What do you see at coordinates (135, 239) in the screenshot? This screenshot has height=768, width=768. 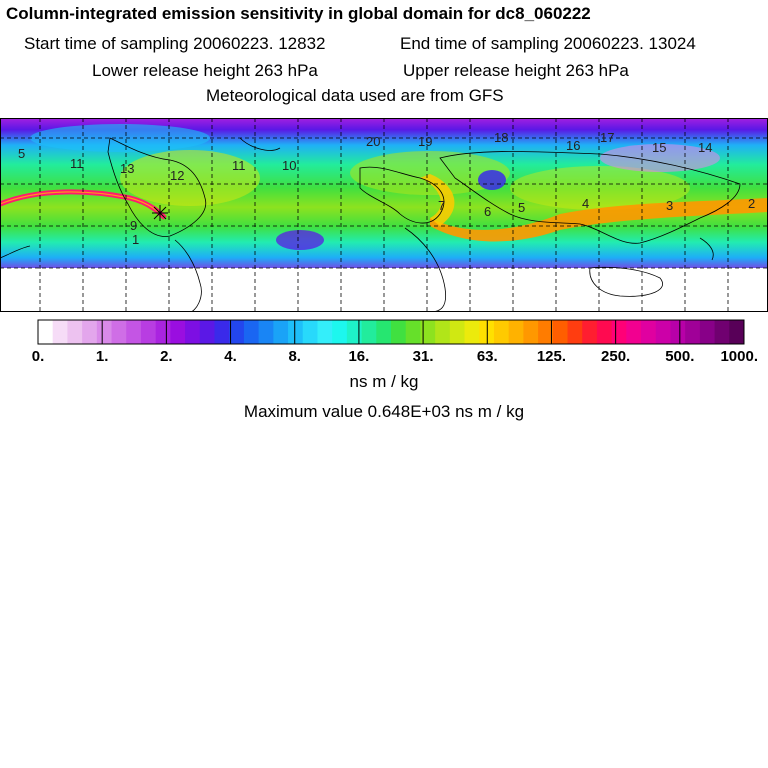 I see `time-label: 1` at bounding box center [135, 239].